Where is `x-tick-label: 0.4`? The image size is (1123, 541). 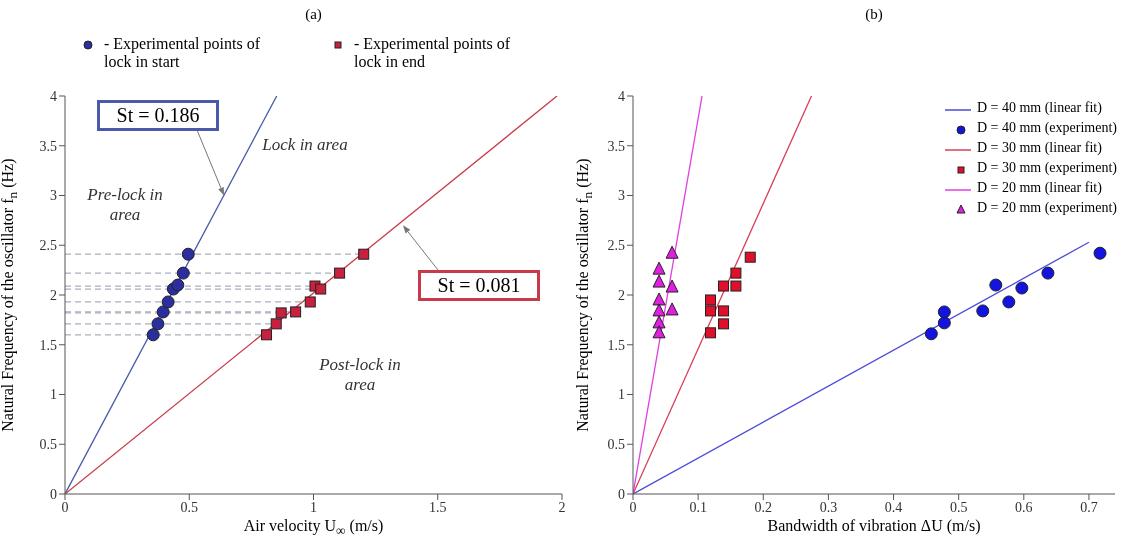
x-tick-label: 0.4 is located at coordinates (893, 507).